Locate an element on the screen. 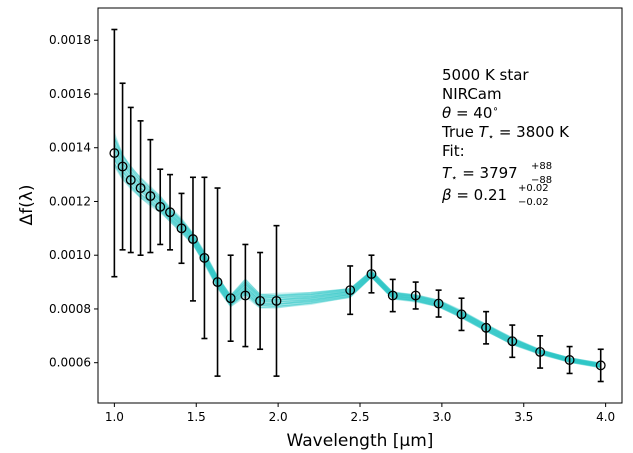  fit-temp-star: ⋆ is located at coordinates (454, 178).